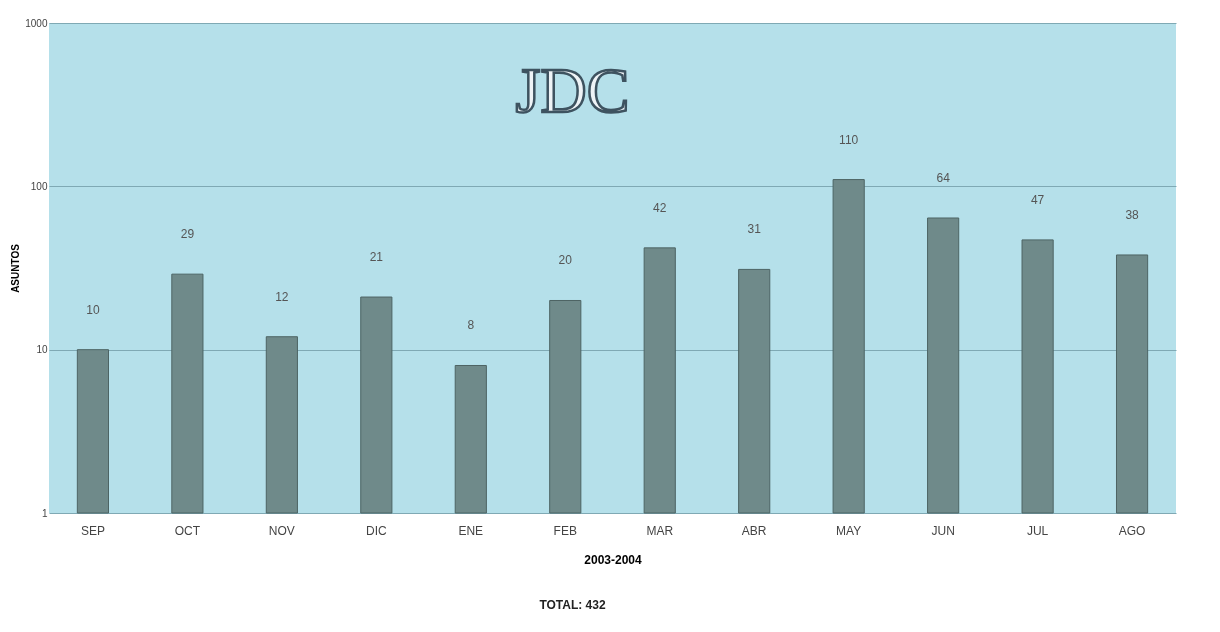 Image resolution: width=1220 pixels, height=632 pixels. I want to click on data-label: 20, so click(565, 260).